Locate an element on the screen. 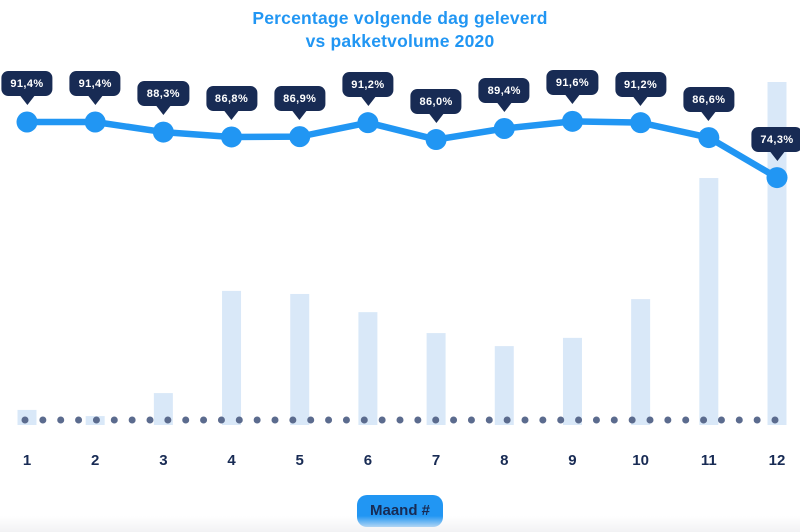 The width and height of the screenshot is (800, 532). x-axis-label: 11 is located at coordinates (708, 460).